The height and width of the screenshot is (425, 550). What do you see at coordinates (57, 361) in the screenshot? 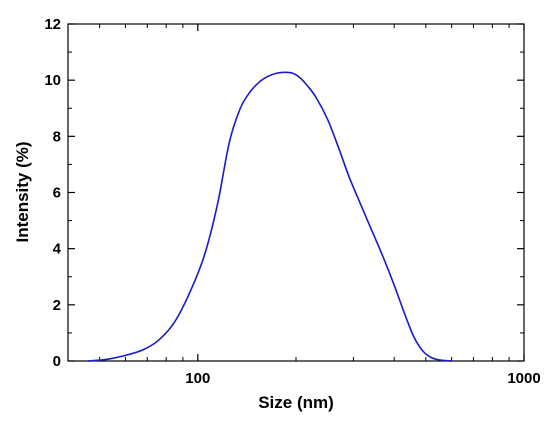
I see `y-tick-label: 0` at bounding box center [57, 361].